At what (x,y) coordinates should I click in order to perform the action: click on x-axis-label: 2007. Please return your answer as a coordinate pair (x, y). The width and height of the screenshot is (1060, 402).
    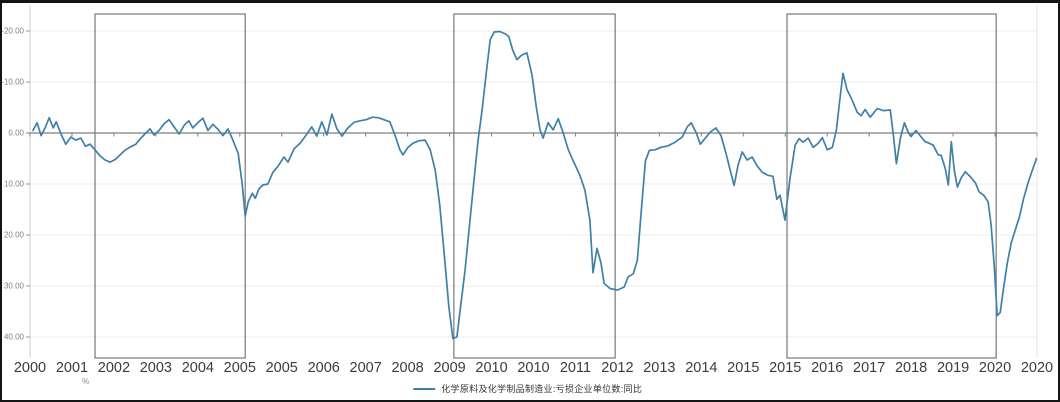
    Looking at the image, I should click on (366, 368).